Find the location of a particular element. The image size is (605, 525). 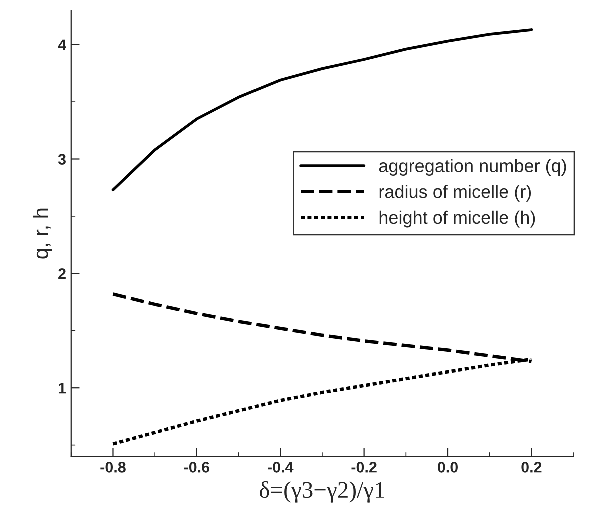

y-tick-label: 1 is located at coordinates (62, 388).